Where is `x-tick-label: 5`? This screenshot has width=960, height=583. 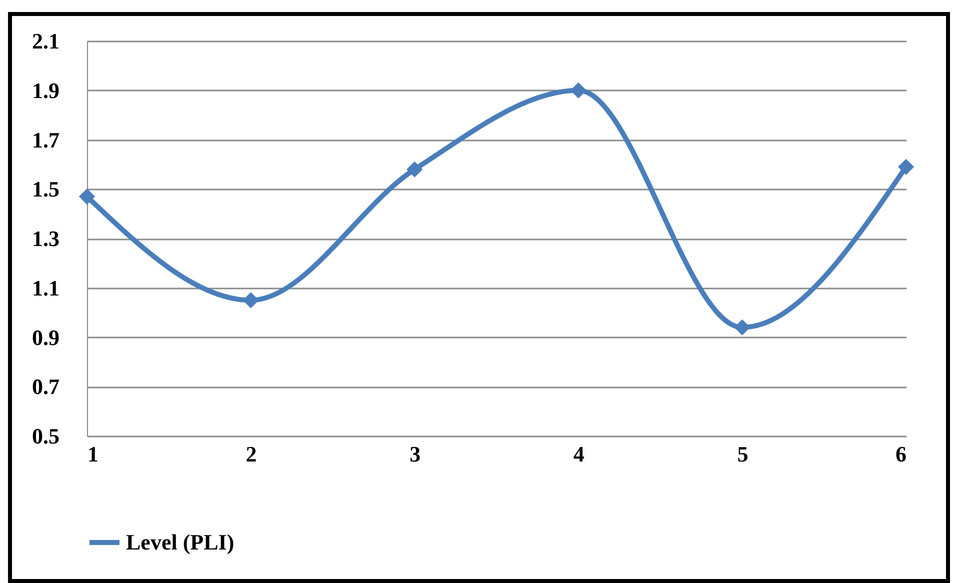
x-tick-label: 5 is located at coordinates (742, 454).